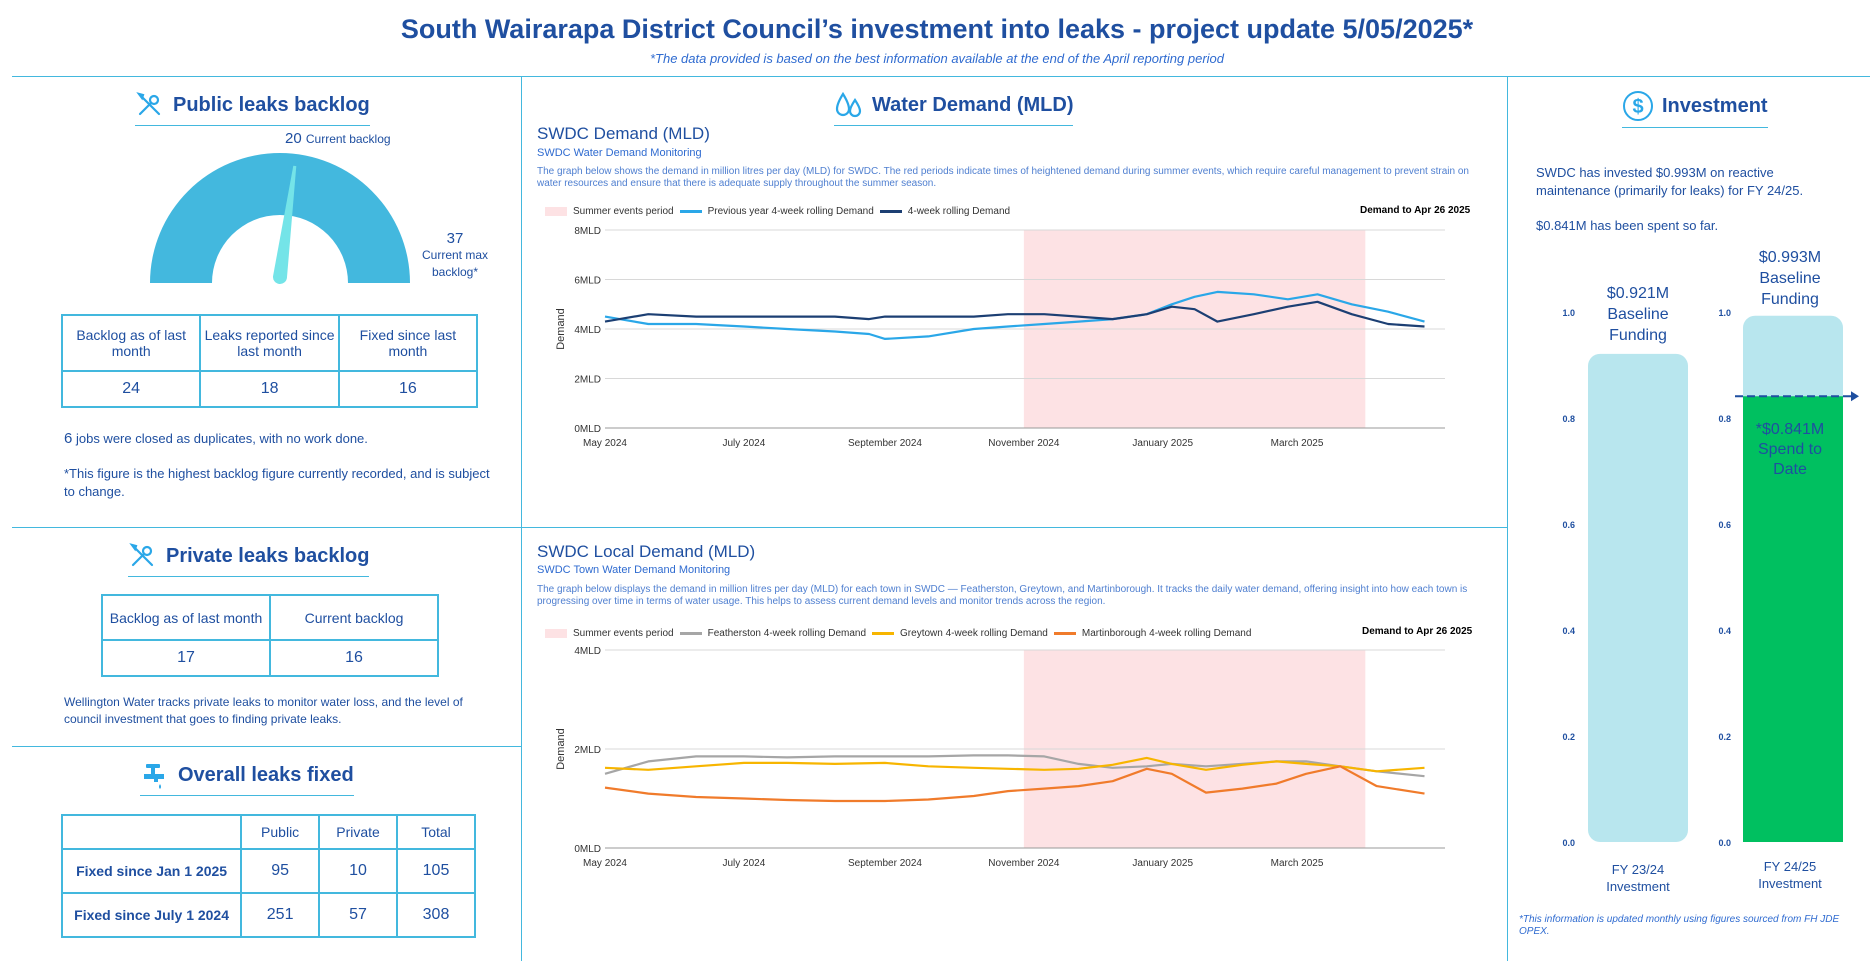 Image resolution: width=1874 pixels, height=974 pixels. I want to click on table-row: Fixed since Jan 1 2025 95 10 105, so click(268, 871).